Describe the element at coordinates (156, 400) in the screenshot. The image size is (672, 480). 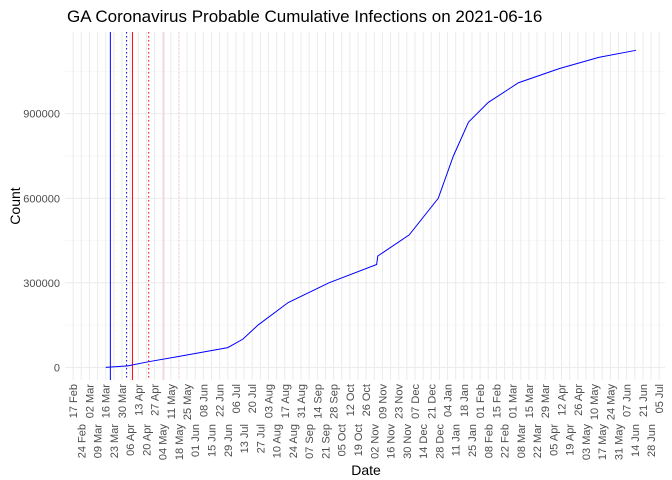
I see `x-tick-label: 27 Apr` at that location.